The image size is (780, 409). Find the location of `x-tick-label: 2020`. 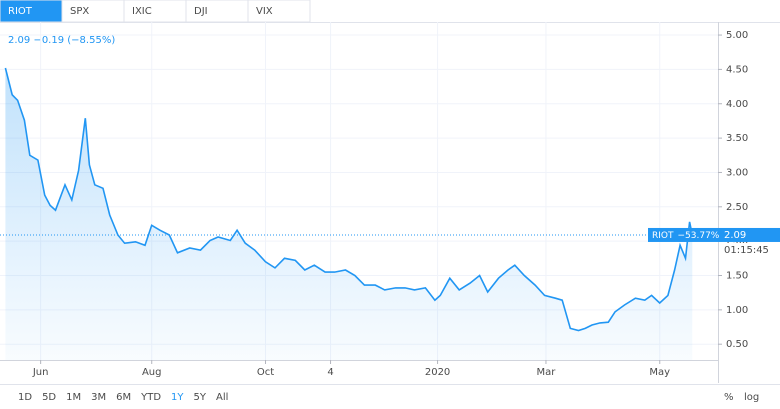

x-tick-label: 2020 is located at coordinates (437, 372).